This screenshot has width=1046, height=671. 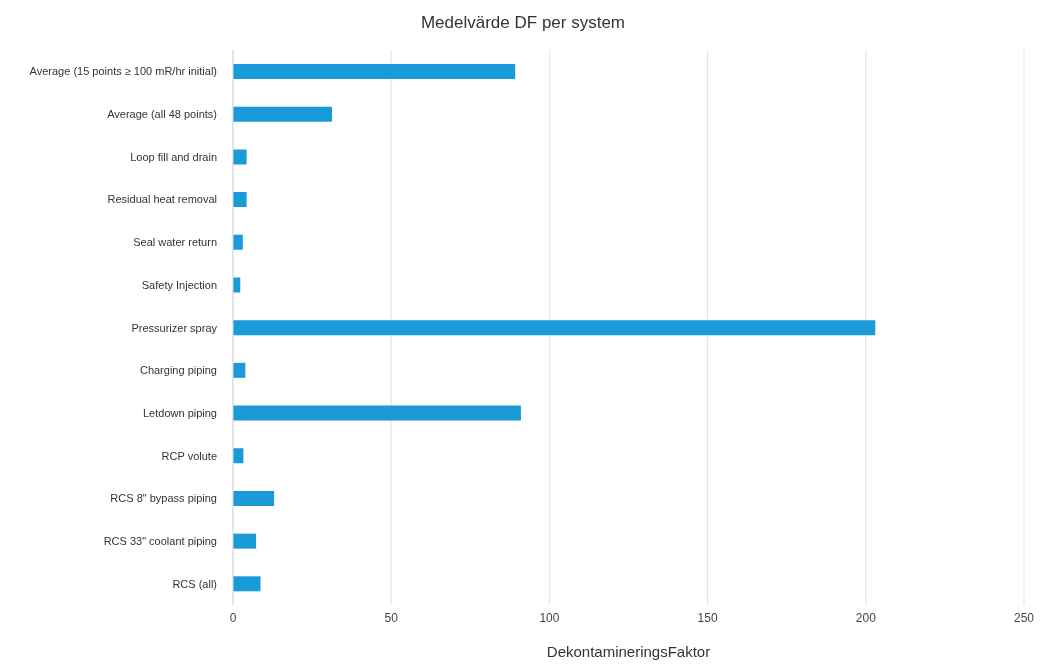 What do you see at coordinates (178, 370) in the screenshot?
I see `y-tick-label: Charging piping` at bounding box center [178, 370].